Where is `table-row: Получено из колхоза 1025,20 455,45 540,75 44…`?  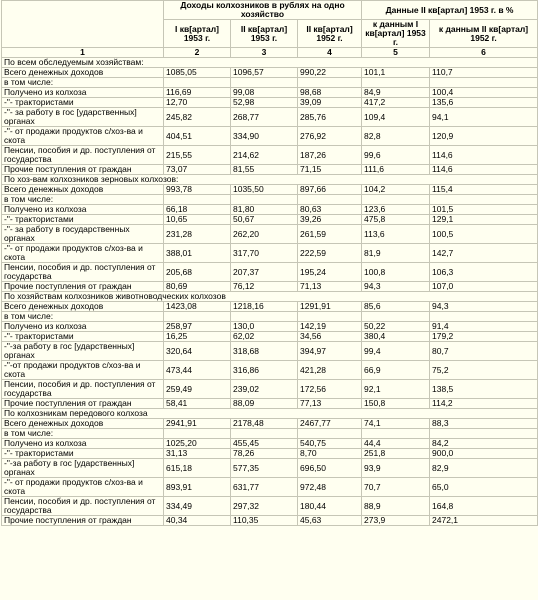 table-row: Получено из колхоза 1025,20 455,45 540,75 44… is located at coordinates (269, 443).